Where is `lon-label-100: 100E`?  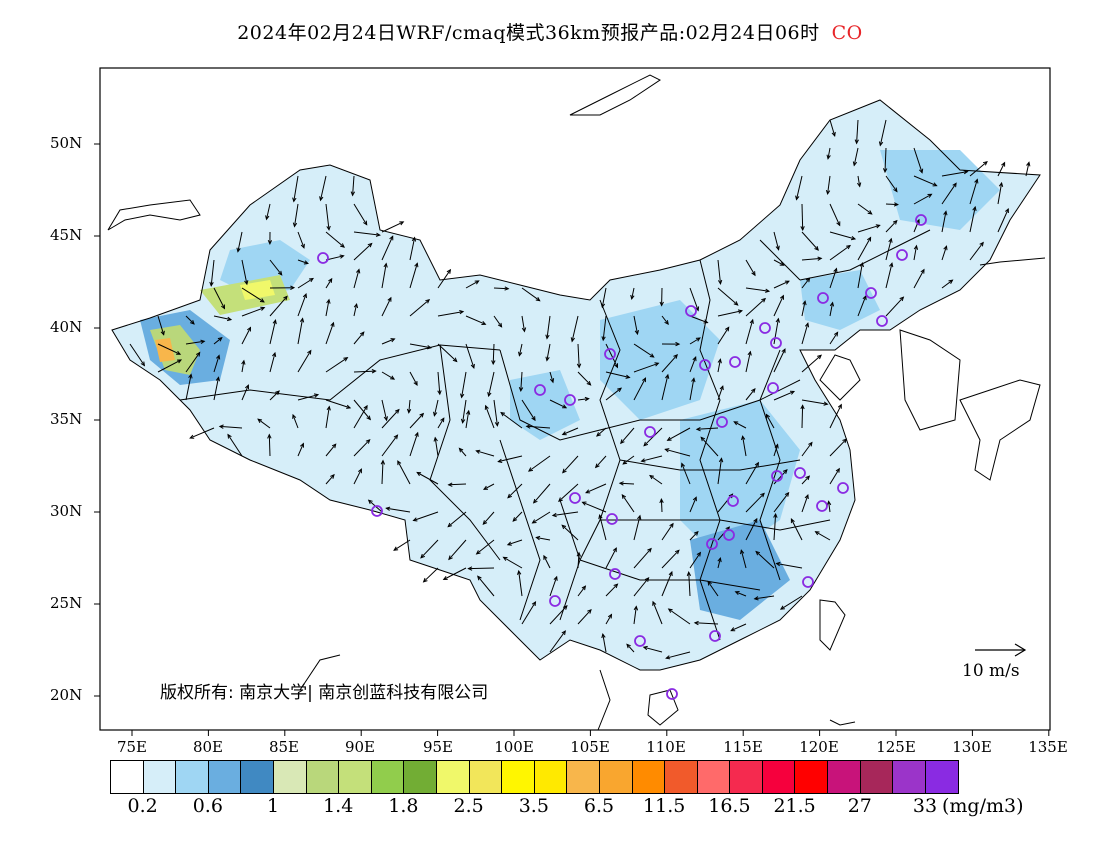 lon-label-100: 100E is located at coordinates (514, 747).